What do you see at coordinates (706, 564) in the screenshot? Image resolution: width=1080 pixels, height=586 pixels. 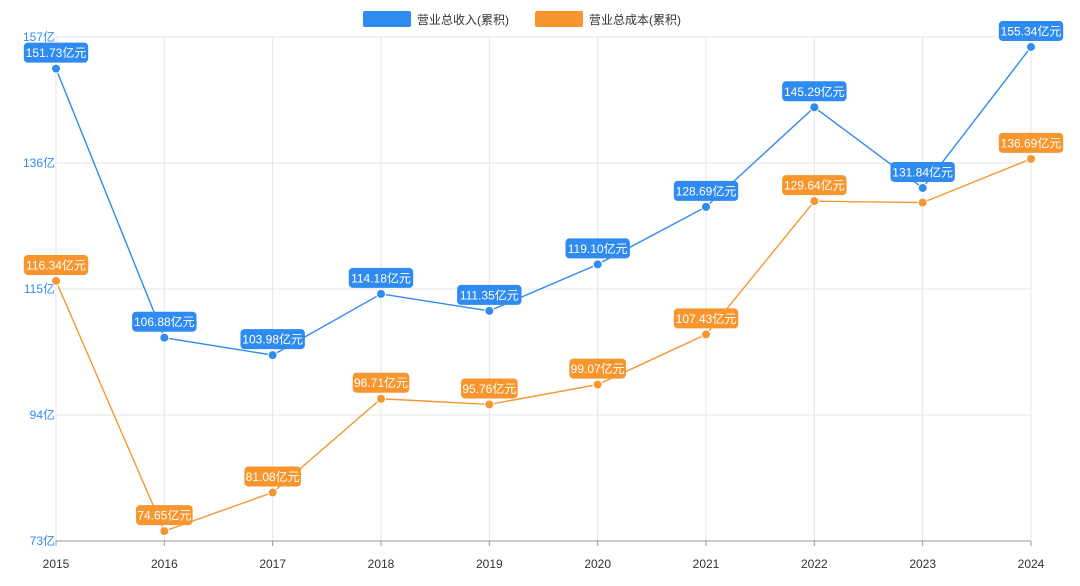 I see `x-tick-label: 2021` at bounding box center [706, 564].